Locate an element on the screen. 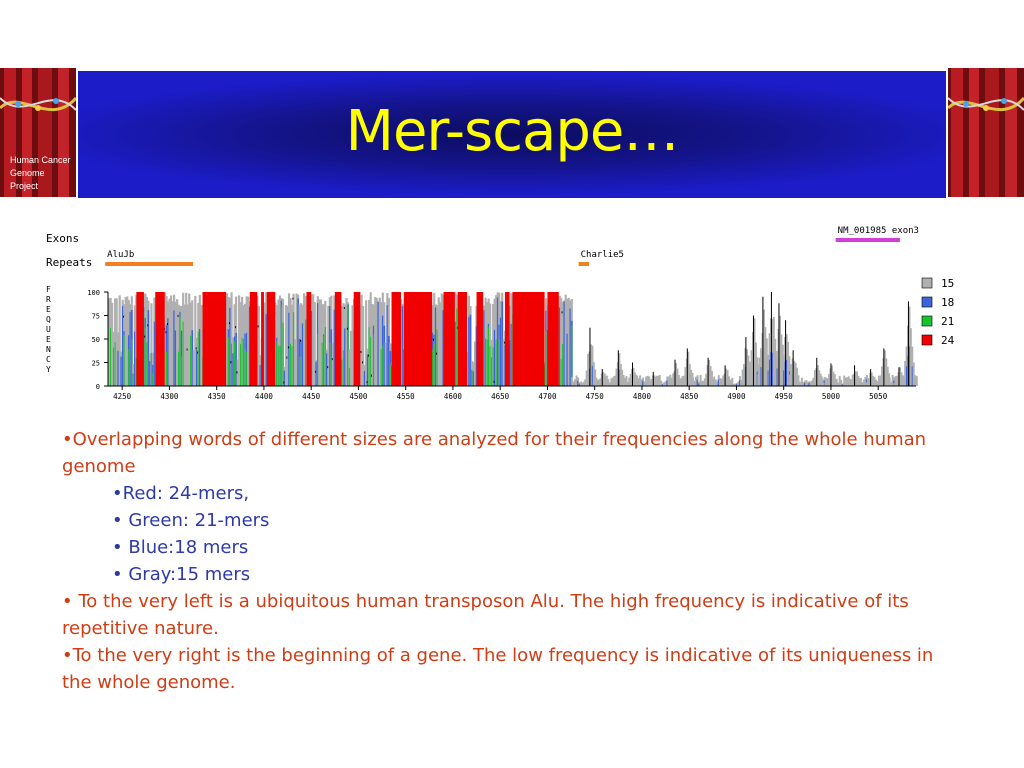 This screenshot has height=768, width=1024. legend-label: 24 is located at coordinates (948, 340).